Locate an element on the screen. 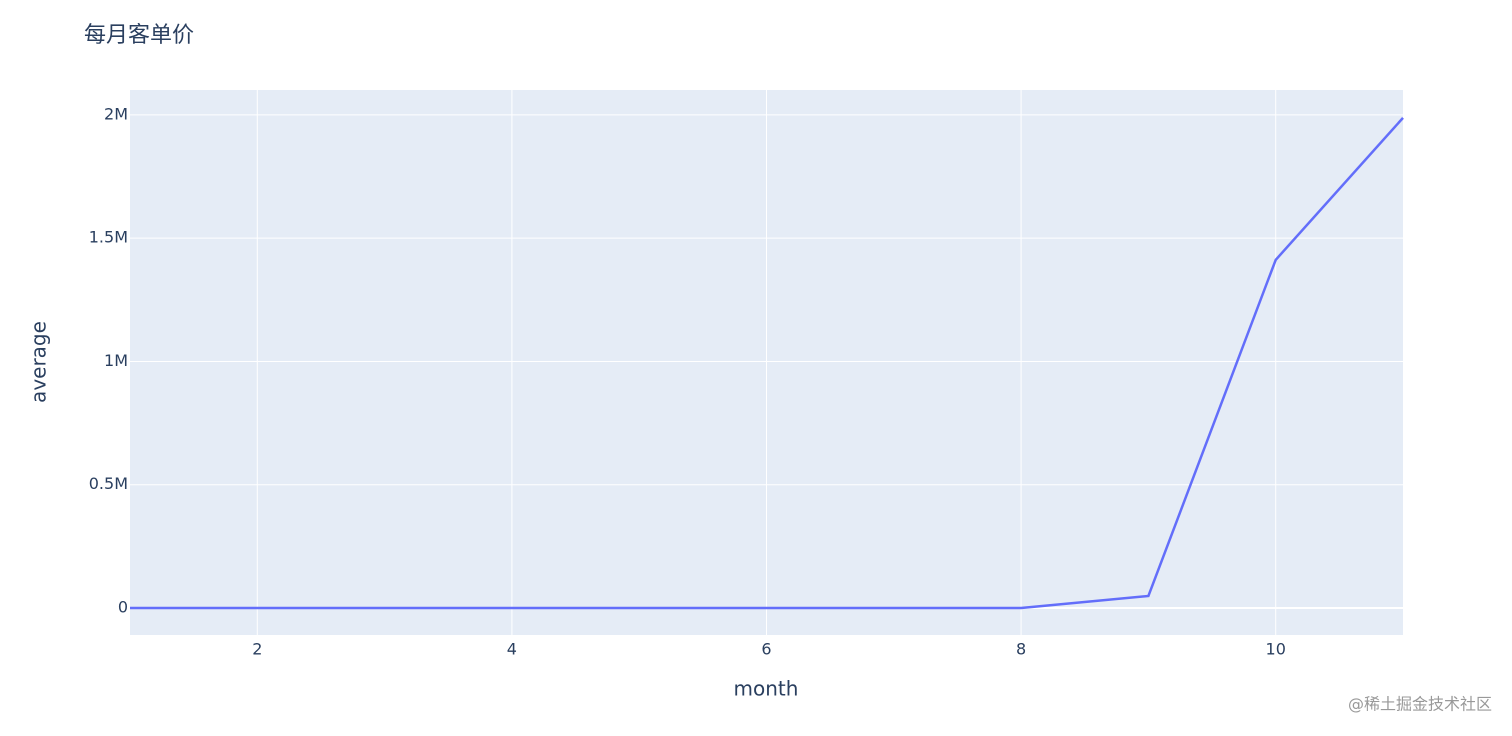 The image size is (1512, 736). watermark: @稀土掘金技术社区 is located at coordinates (1420, 704).